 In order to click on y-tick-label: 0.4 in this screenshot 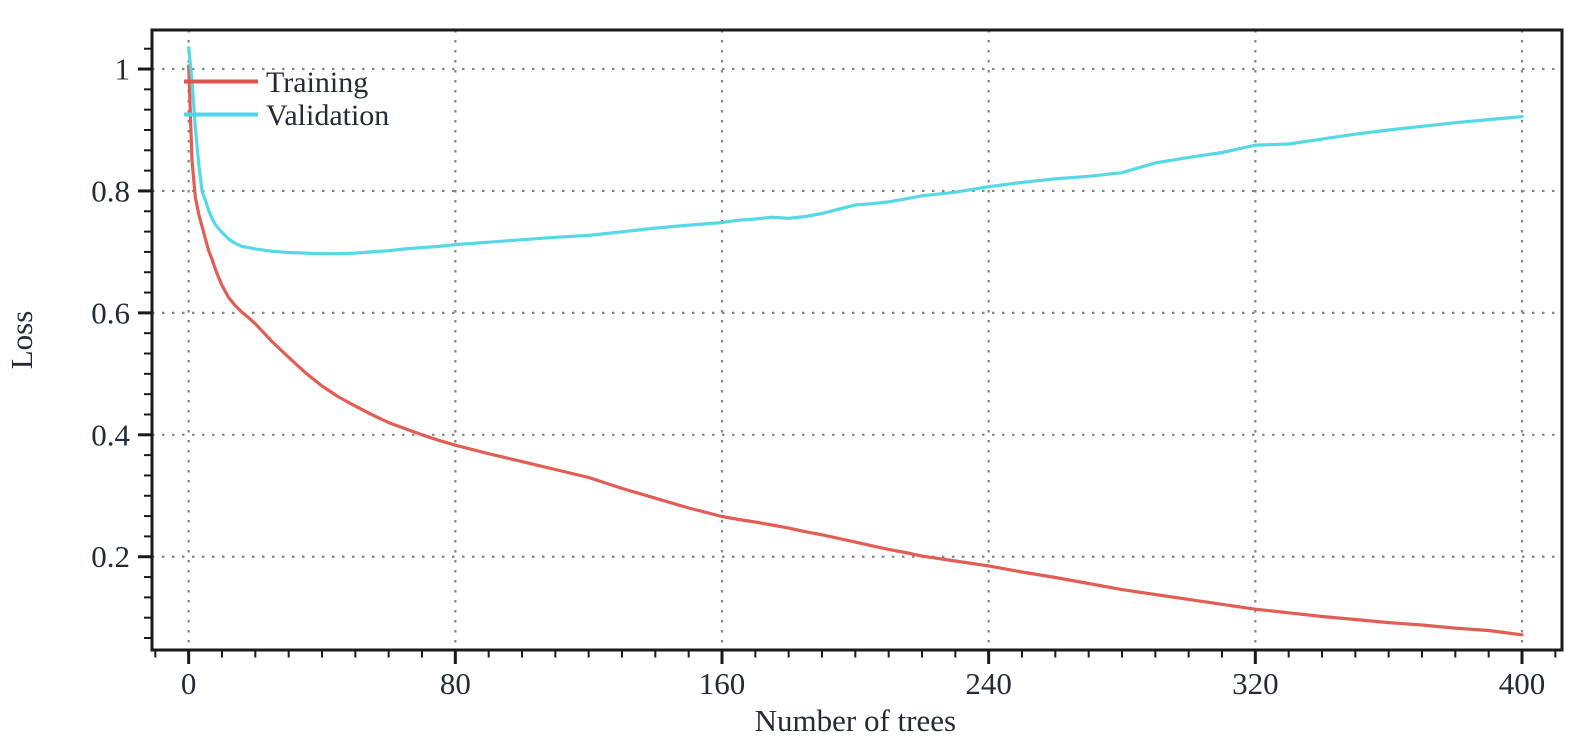, I will do `click(110, 434)`.